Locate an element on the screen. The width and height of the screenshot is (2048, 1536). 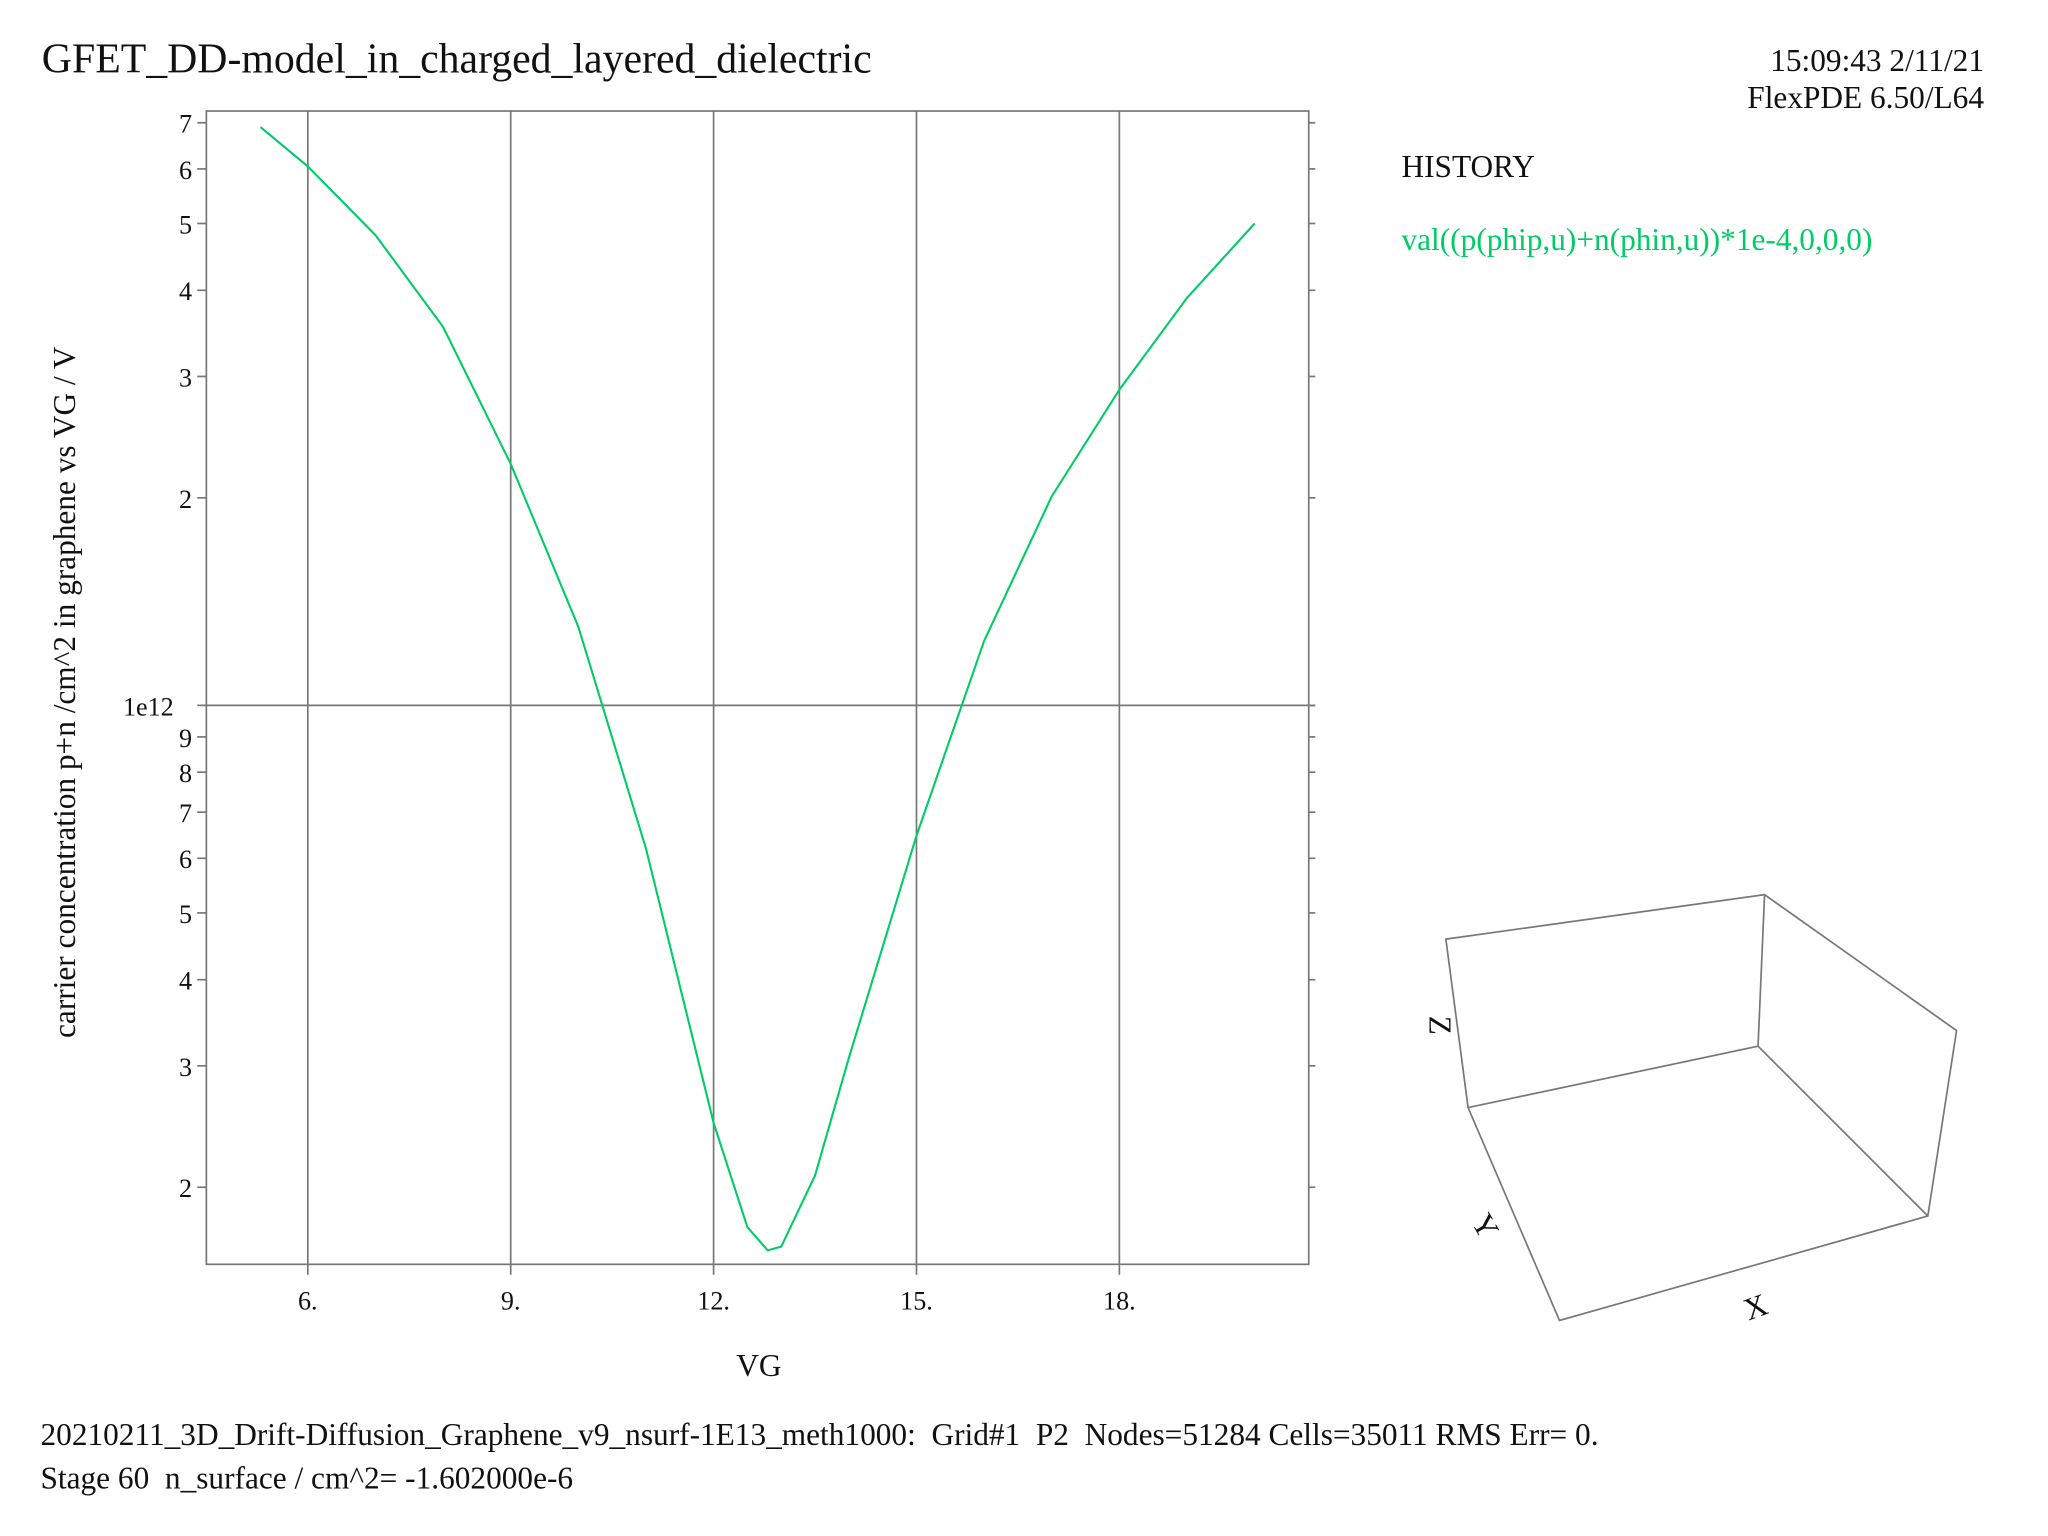
axis-3d-label: Z is located at coordinates (1440, 1025).